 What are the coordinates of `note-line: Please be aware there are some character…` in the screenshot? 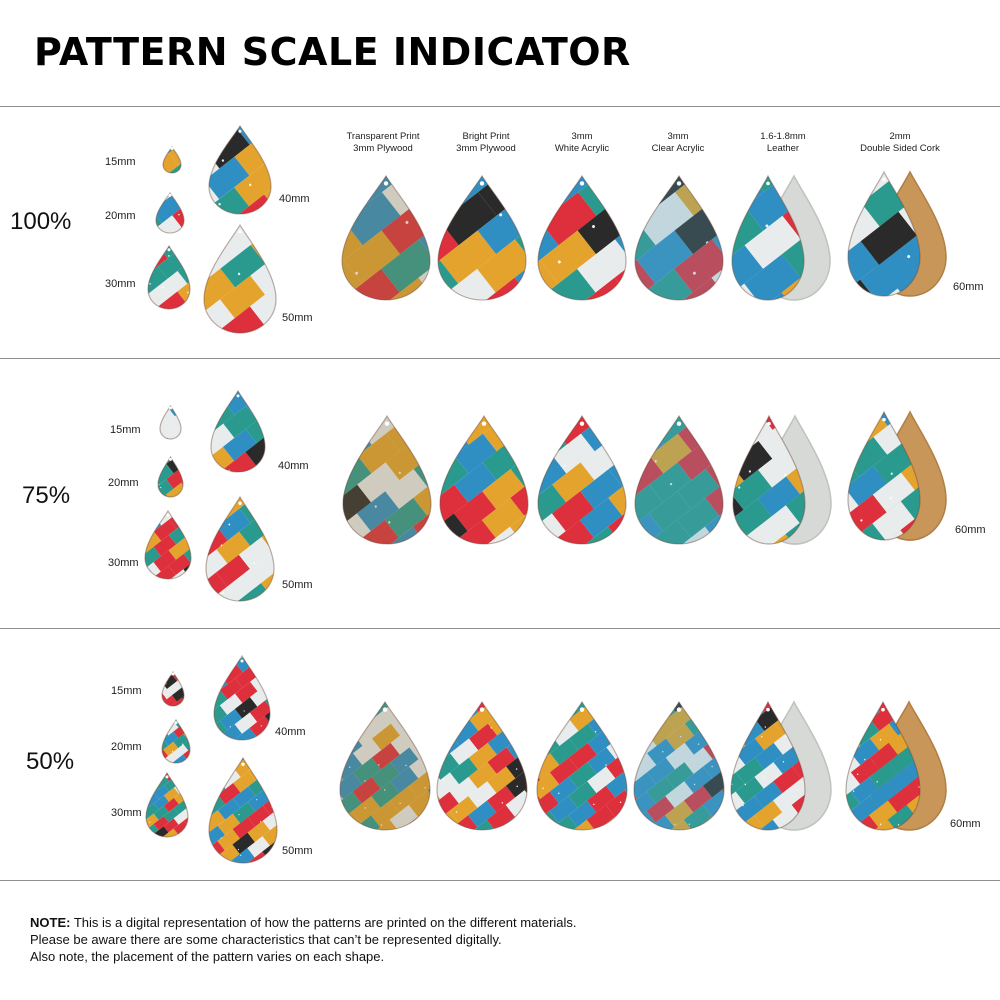 It's located at (266, 939).